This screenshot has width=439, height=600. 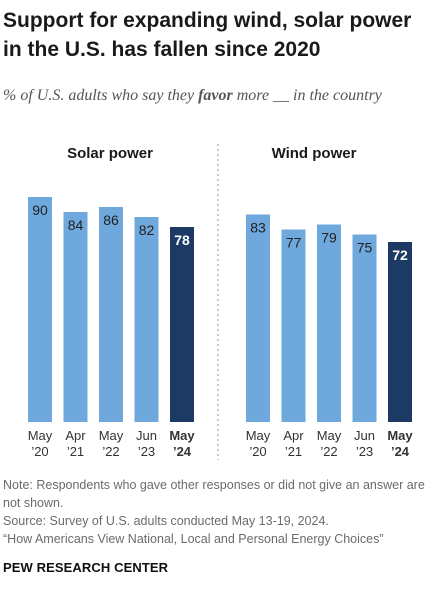 I want to click on data-label: 75, so click(x=365, y=248).